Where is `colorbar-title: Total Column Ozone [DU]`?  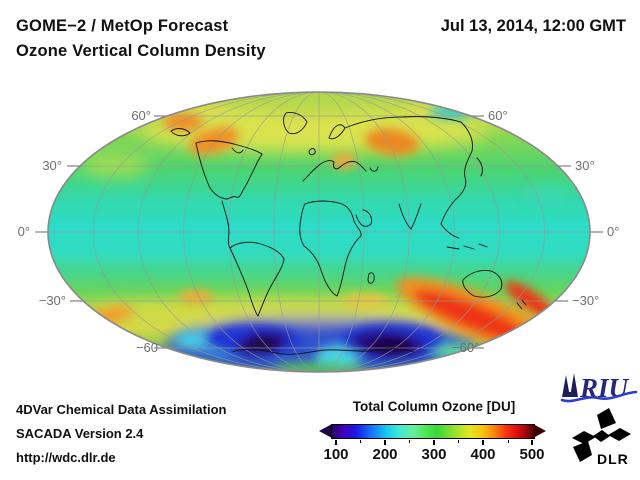
colorbar-title: Total Column Ozone [DU] is located at coordinates (434, 406).